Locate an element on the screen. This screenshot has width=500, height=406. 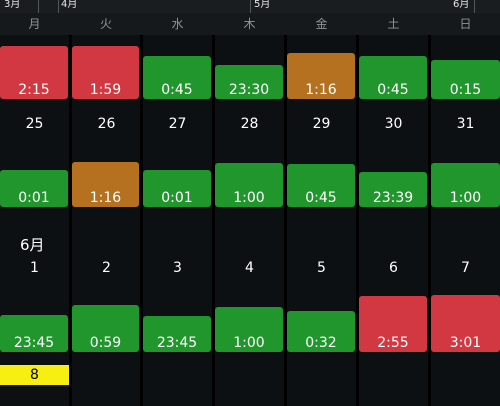
weekday-thu: 木 is located at coordinates (249, 24).